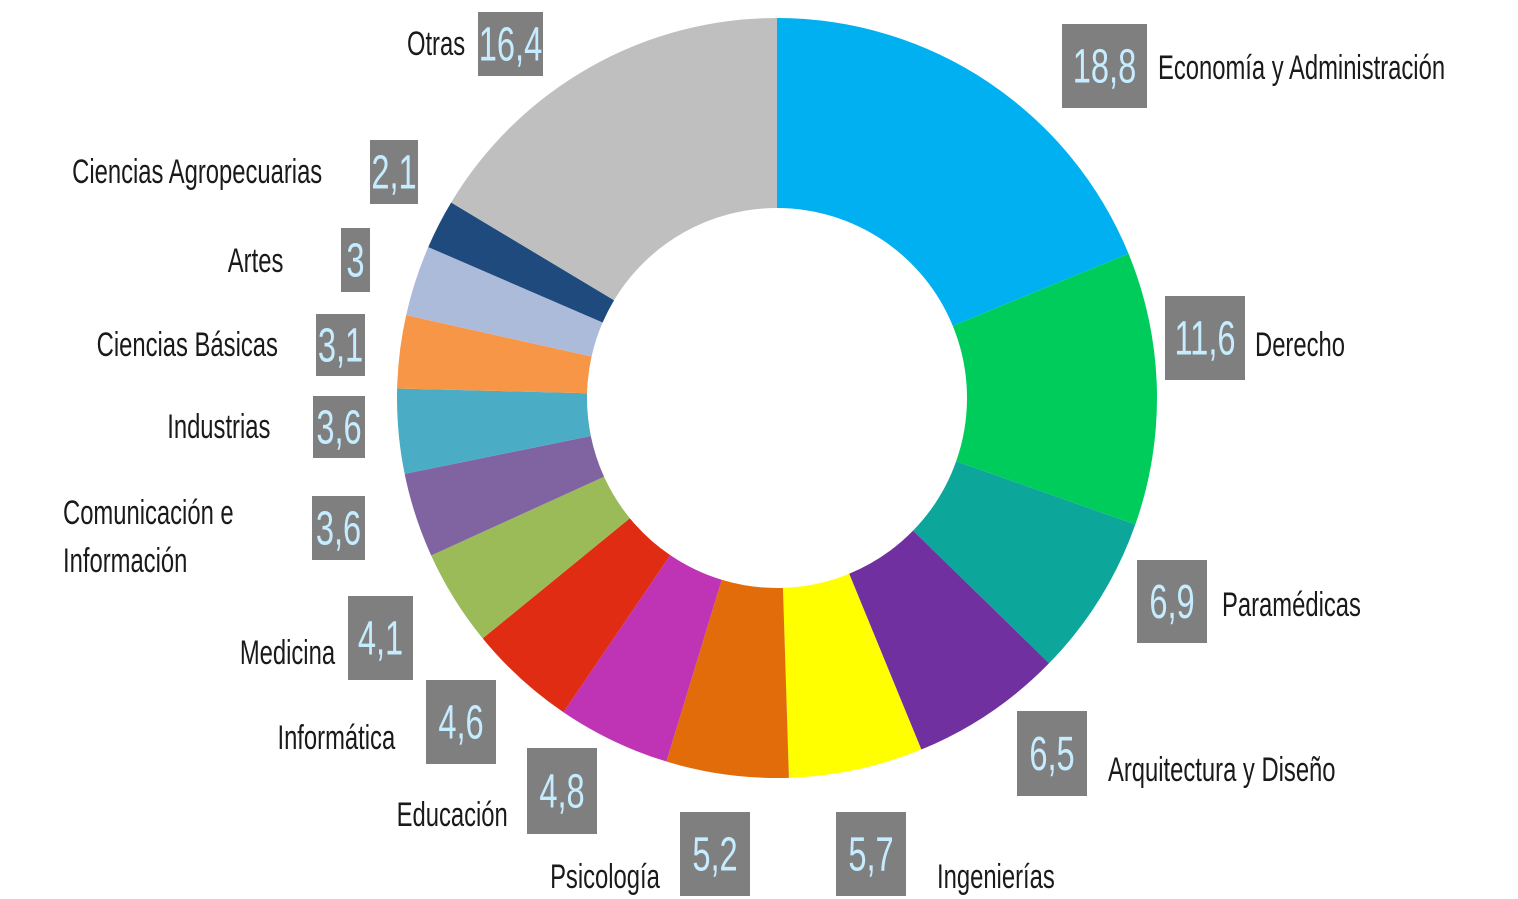 This screenshot has width=1518, height=899. What do you see at coordinates (148, 537) in the screenshot?
I see `category-label: Comunicación e Información` at bounding box center [148, 537].